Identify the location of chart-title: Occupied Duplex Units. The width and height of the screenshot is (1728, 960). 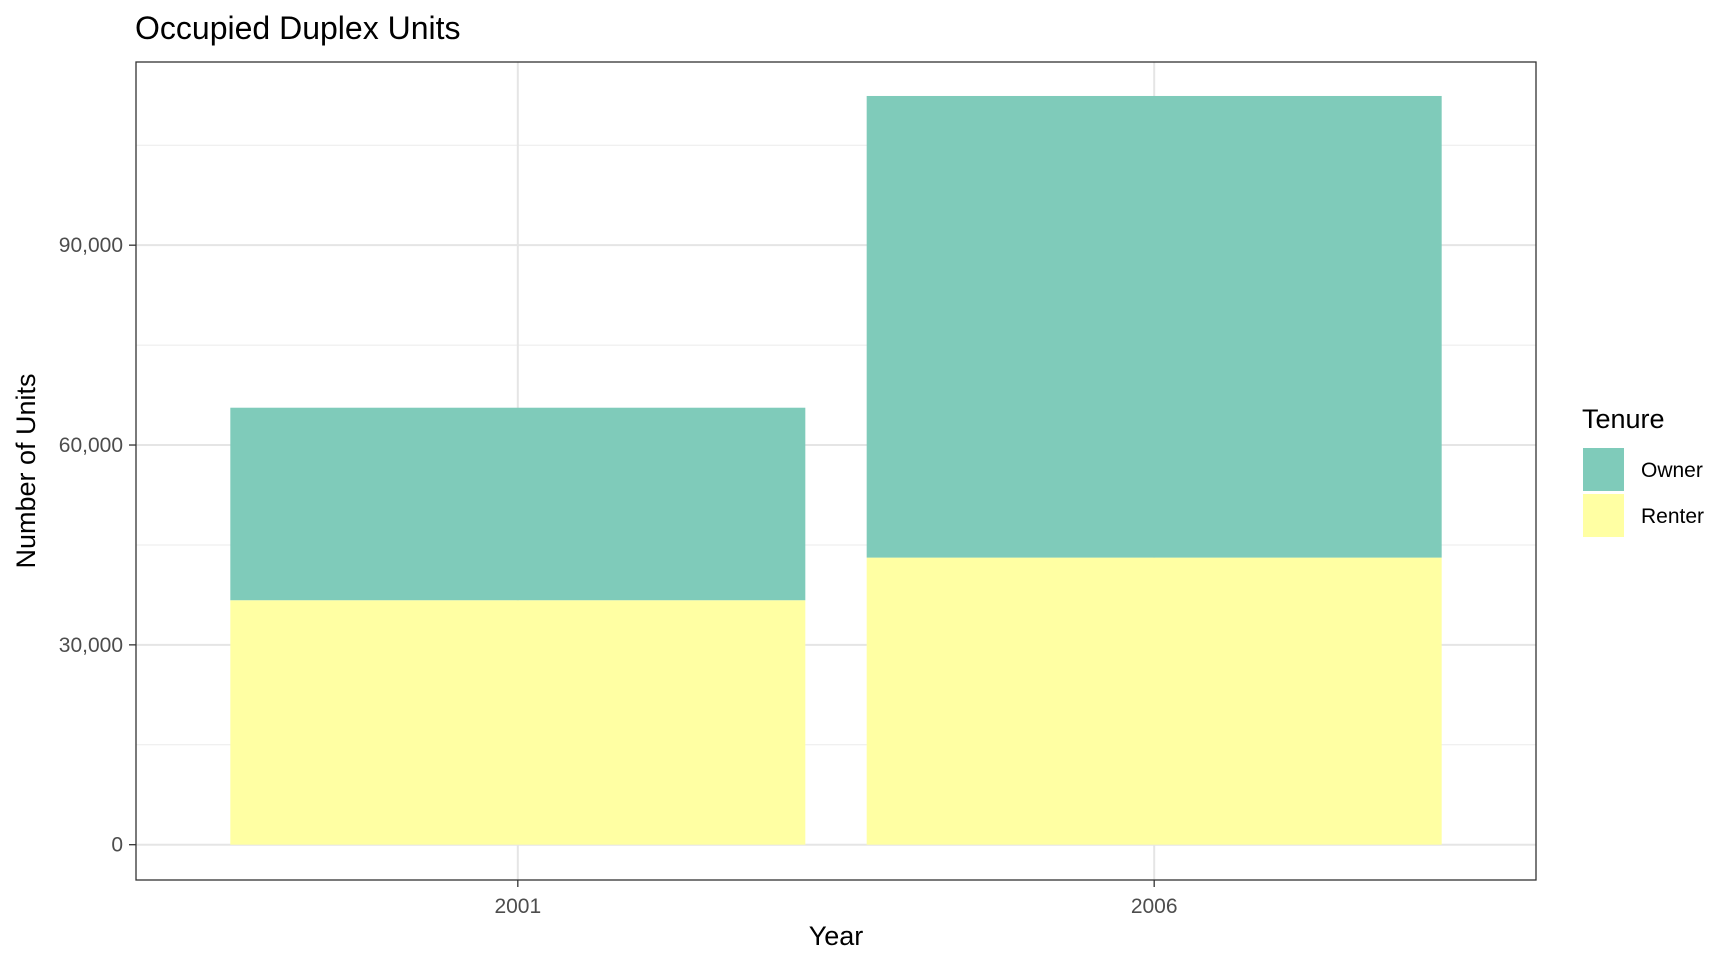
(297, 28).